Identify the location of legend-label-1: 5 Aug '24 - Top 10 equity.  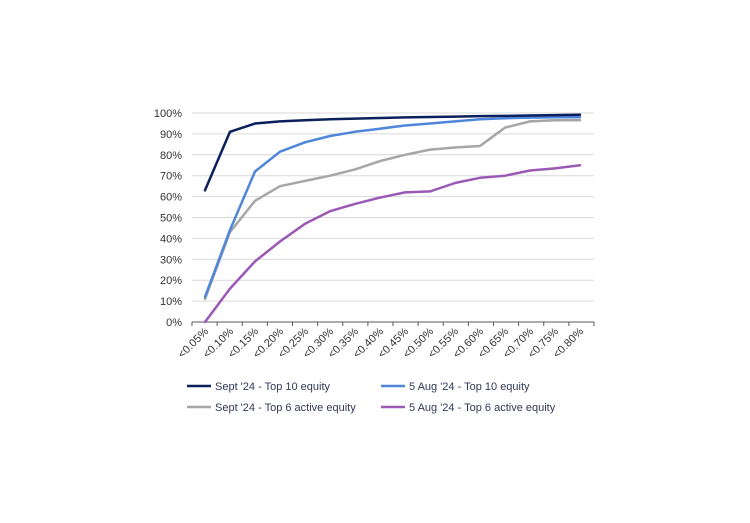
(469, 387).